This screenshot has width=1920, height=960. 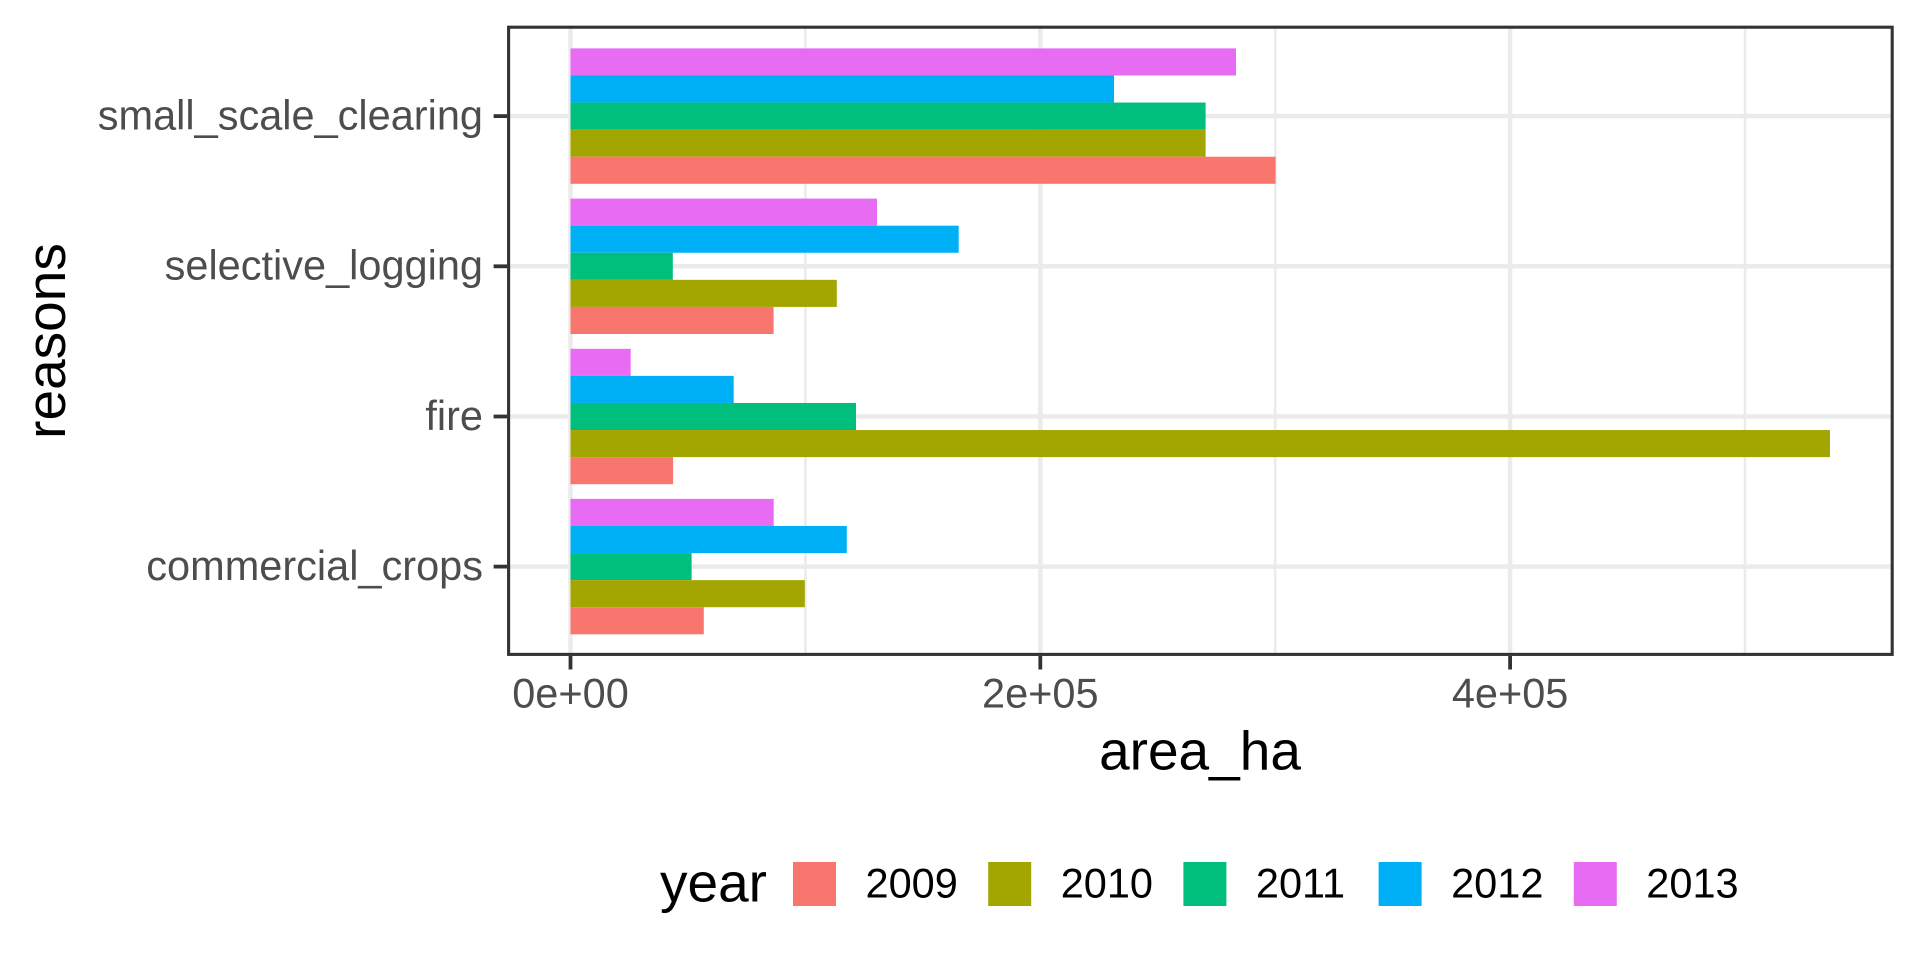 What do you see at coordinates (570, 693) in the screenshot?
I see `svg-text: 0e+00` at bounding box center [570, 693].